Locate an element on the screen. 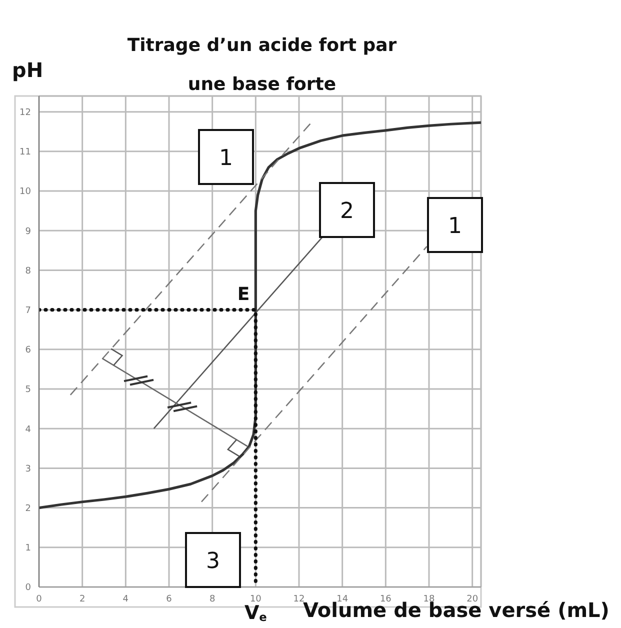  y-tick-label: 11 is located at coordinates (25, 153).